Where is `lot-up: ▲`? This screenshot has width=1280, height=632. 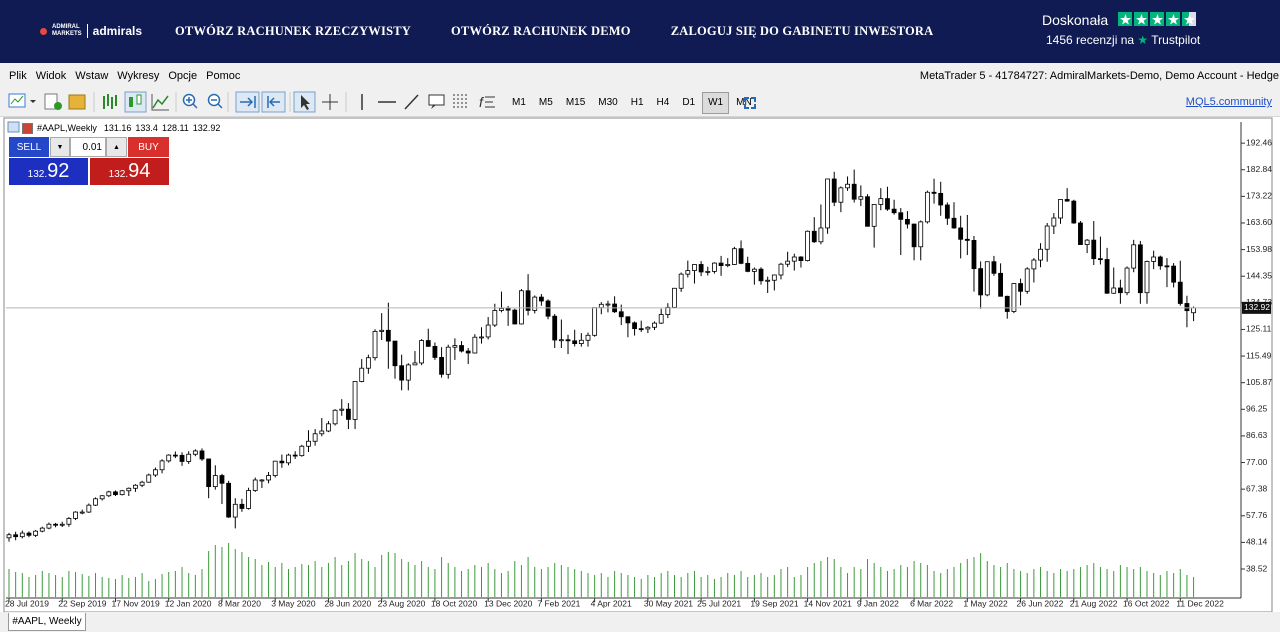
lot-up: ▲ is located at coordinates (116, 147).